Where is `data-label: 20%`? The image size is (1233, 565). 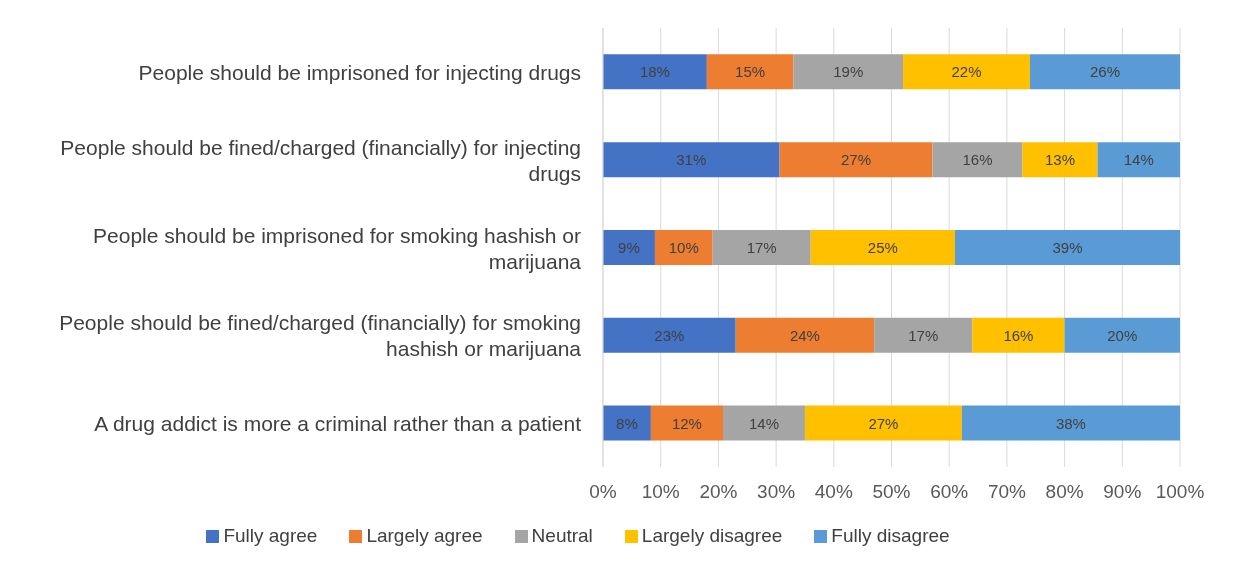
data-label: 20% is located at coordinates (1122, 335).